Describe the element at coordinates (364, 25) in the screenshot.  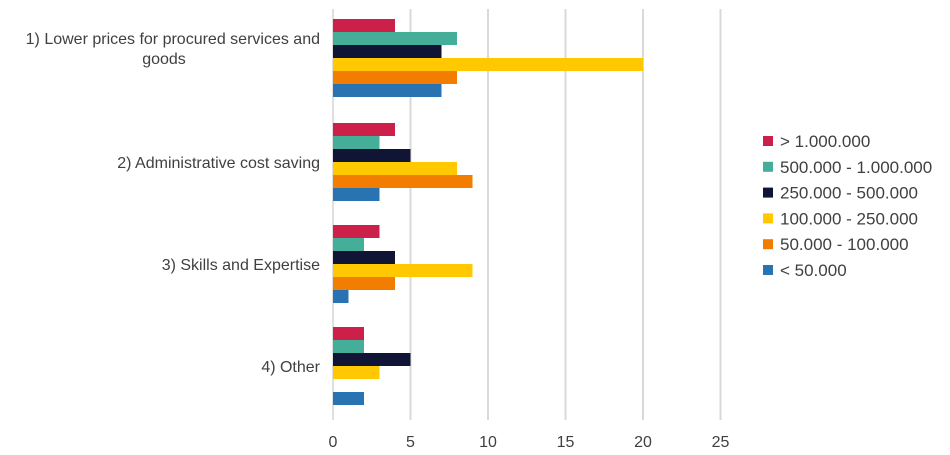
I see `bar-1-000-000-cat1` at that location.